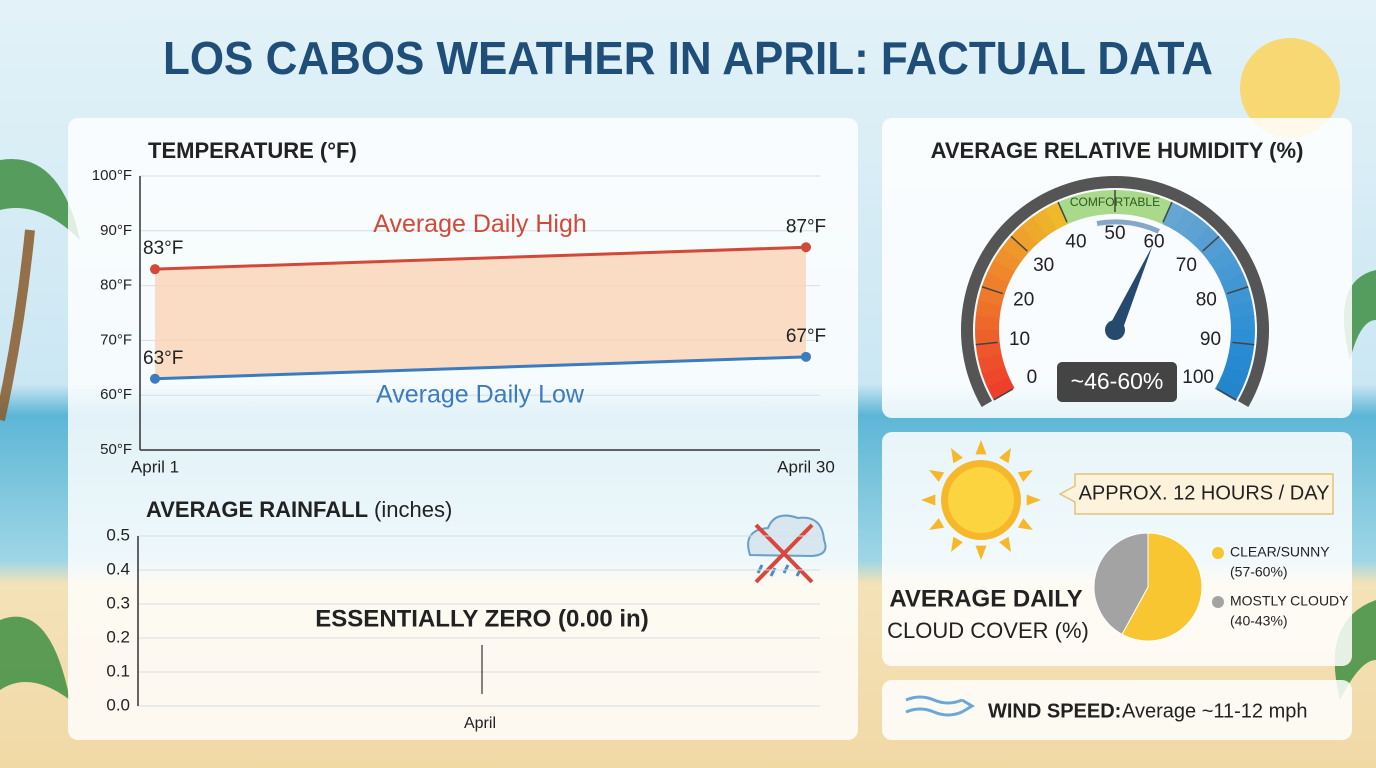  I want to click on tick-label: 40, so click(1075, 241).